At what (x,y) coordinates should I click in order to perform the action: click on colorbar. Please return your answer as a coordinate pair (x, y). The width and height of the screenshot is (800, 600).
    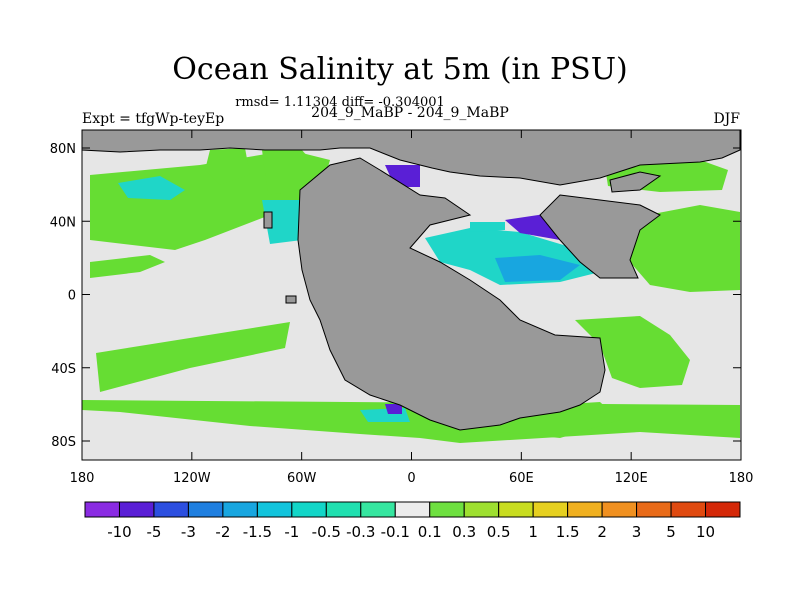
    Looking at the image, I should click on (412, 509).